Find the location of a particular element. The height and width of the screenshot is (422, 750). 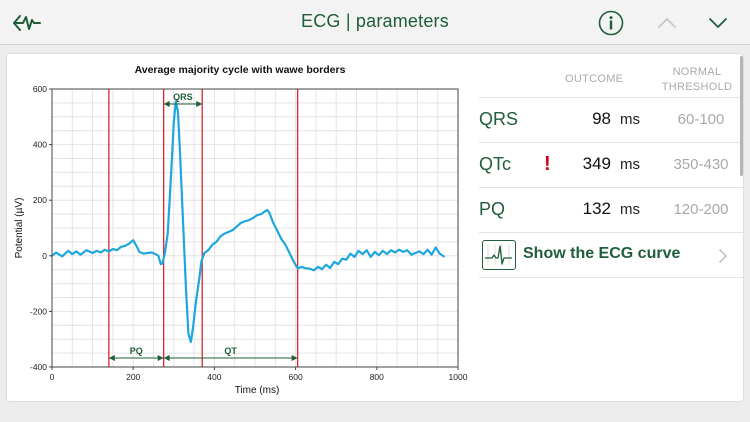

chevron-up-icon is located at coordinates (667, 23).